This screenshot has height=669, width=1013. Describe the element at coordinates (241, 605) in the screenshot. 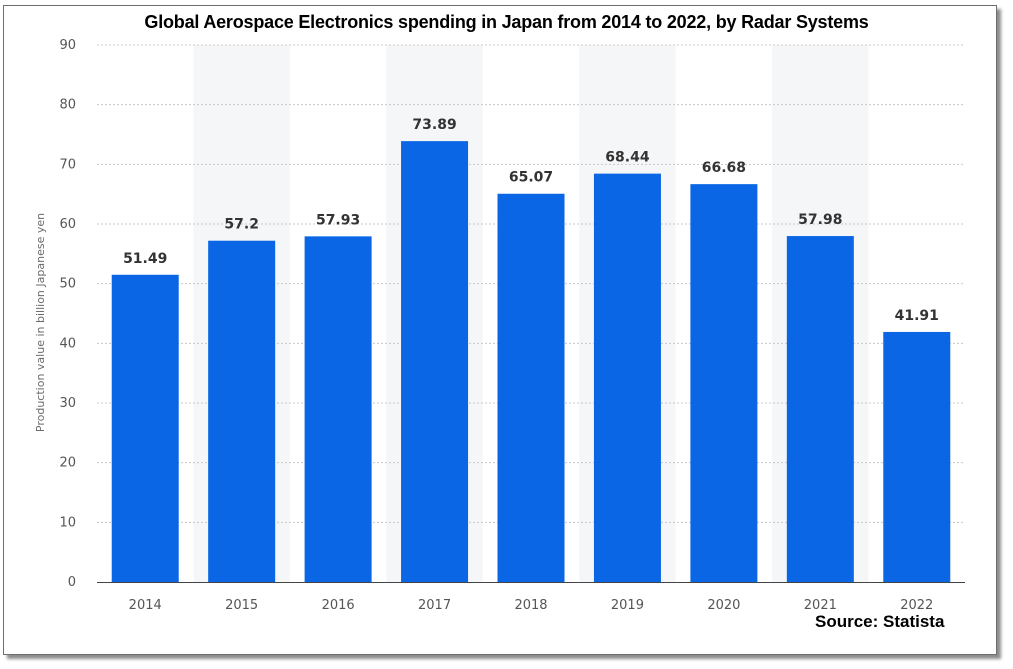

I see `x-tick-label: 2015` at that location.